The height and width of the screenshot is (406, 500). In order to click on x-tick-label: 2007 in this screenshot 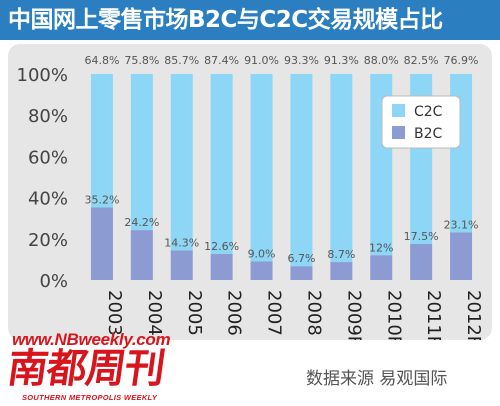, I will do `click(274, 313)`.